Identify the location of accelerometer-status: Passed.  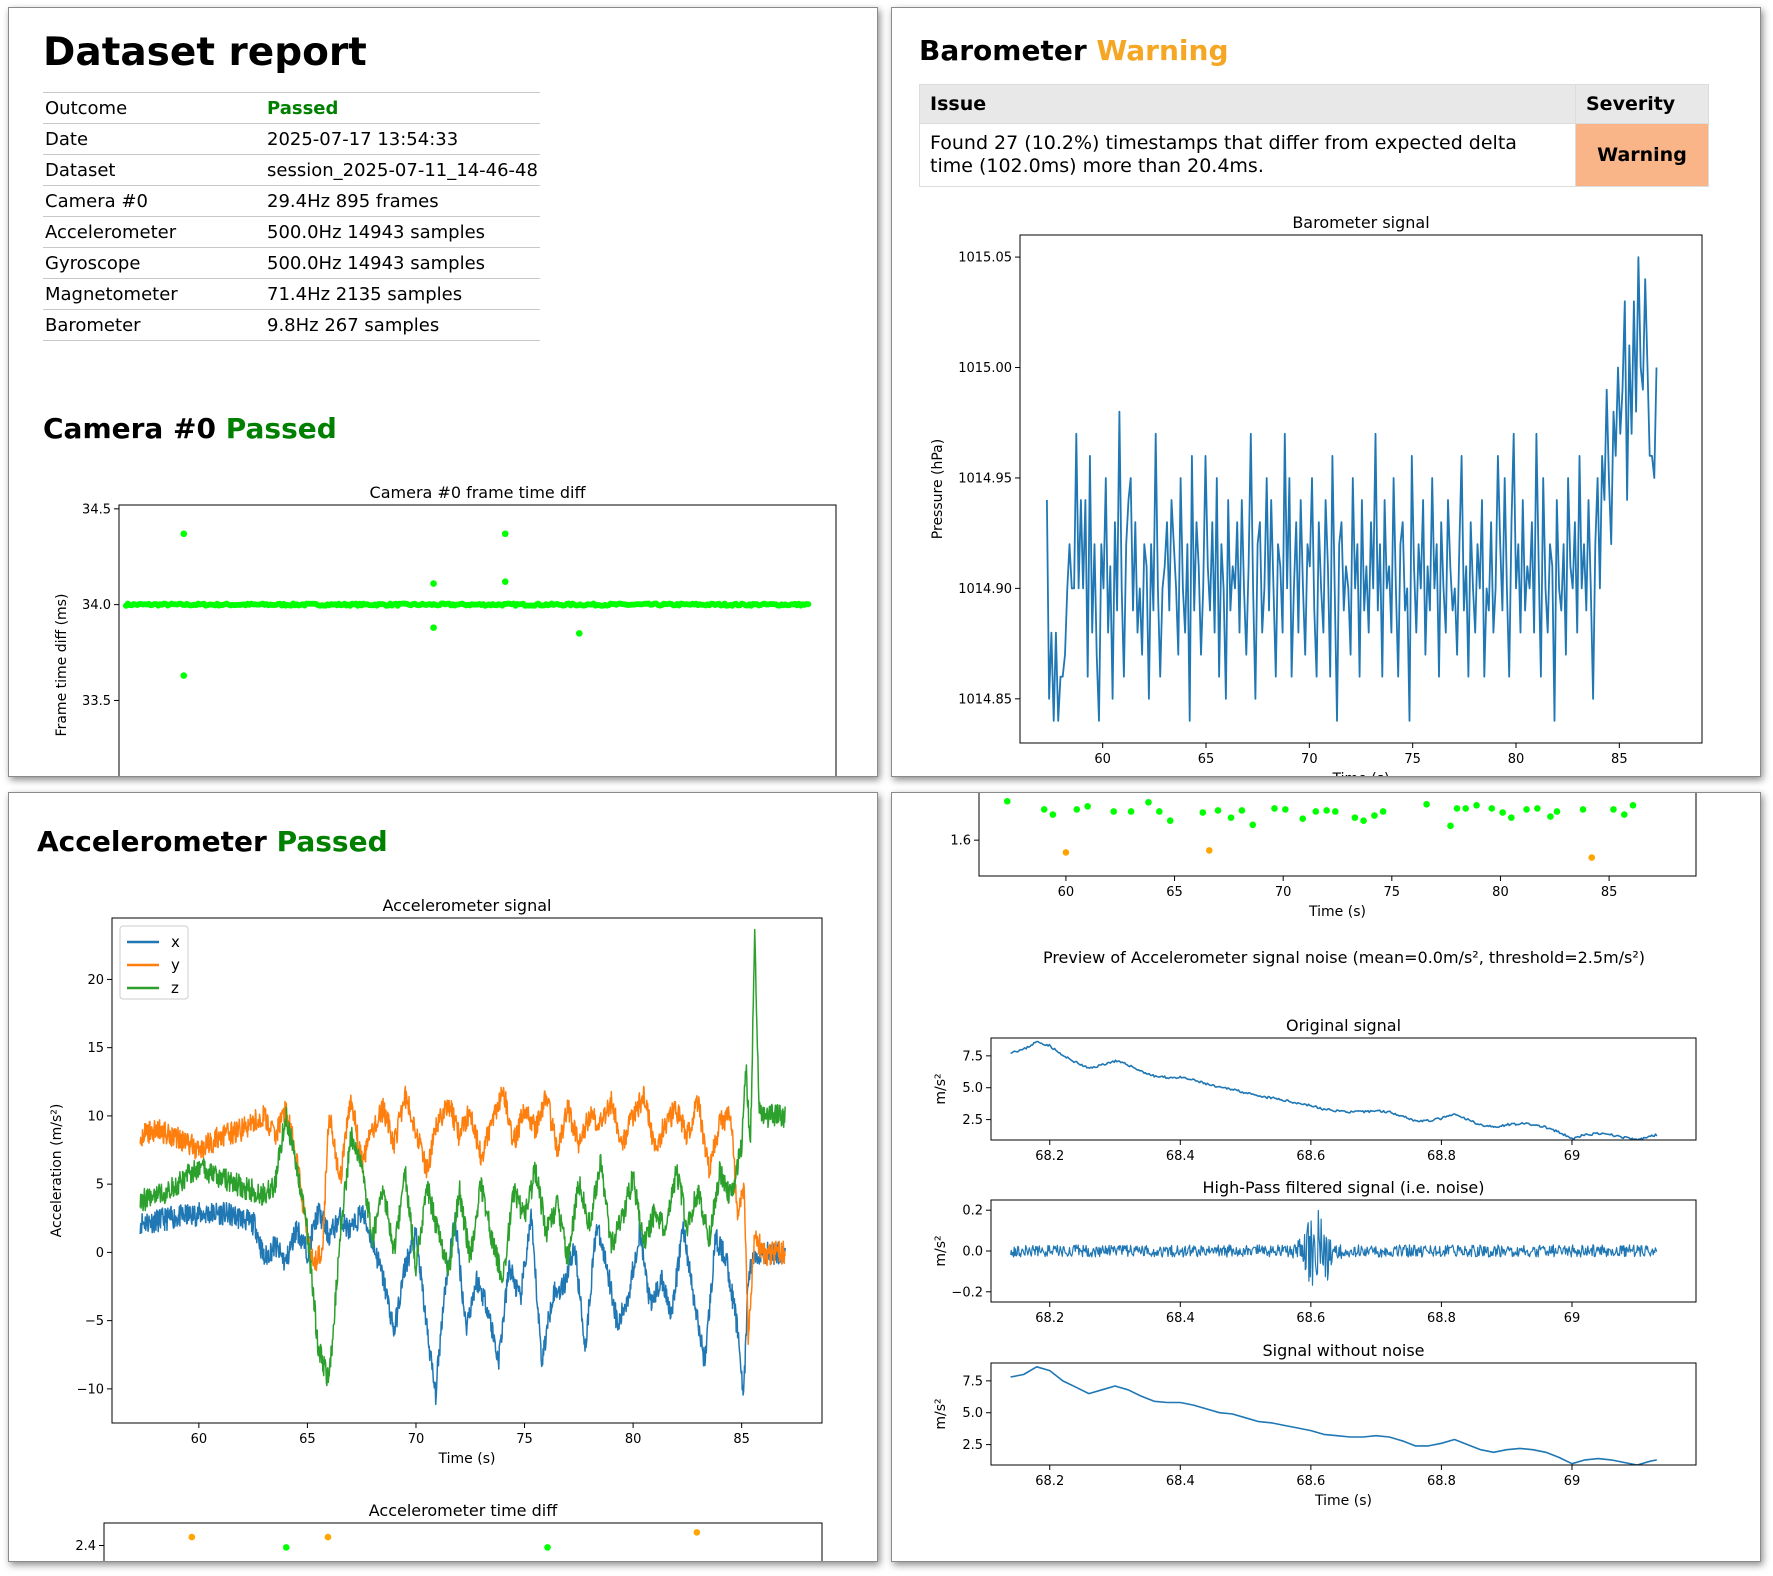
(332, 841).